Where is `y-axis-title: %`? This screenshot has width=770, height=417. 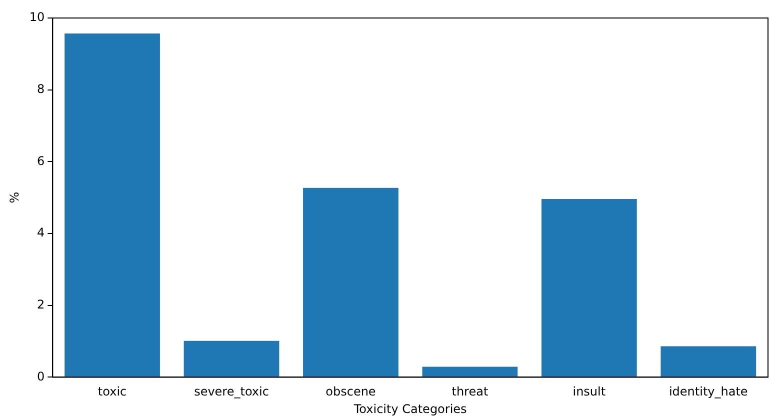
y-axis-title: % is located at coordinates (14, 198).